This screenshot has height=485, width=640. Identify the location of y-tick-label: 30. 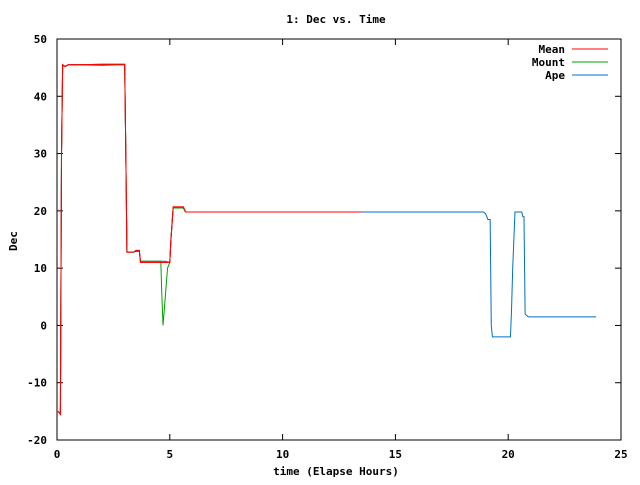
(40, 154).